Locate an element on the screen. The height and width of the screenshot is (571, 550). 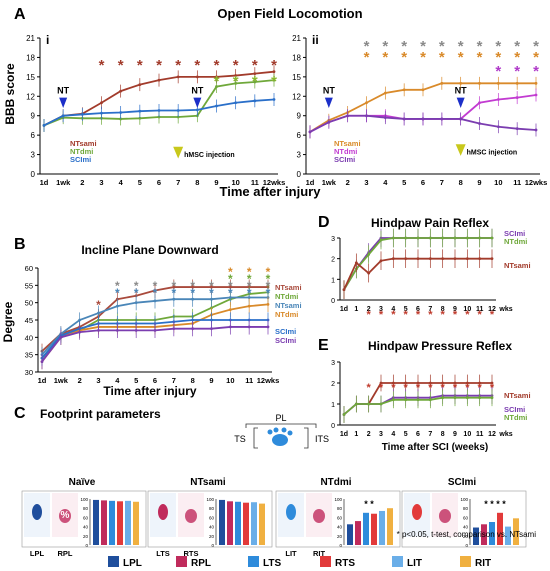
footprint-diagram: PL TS ITS is located at coordinates (281, 431).